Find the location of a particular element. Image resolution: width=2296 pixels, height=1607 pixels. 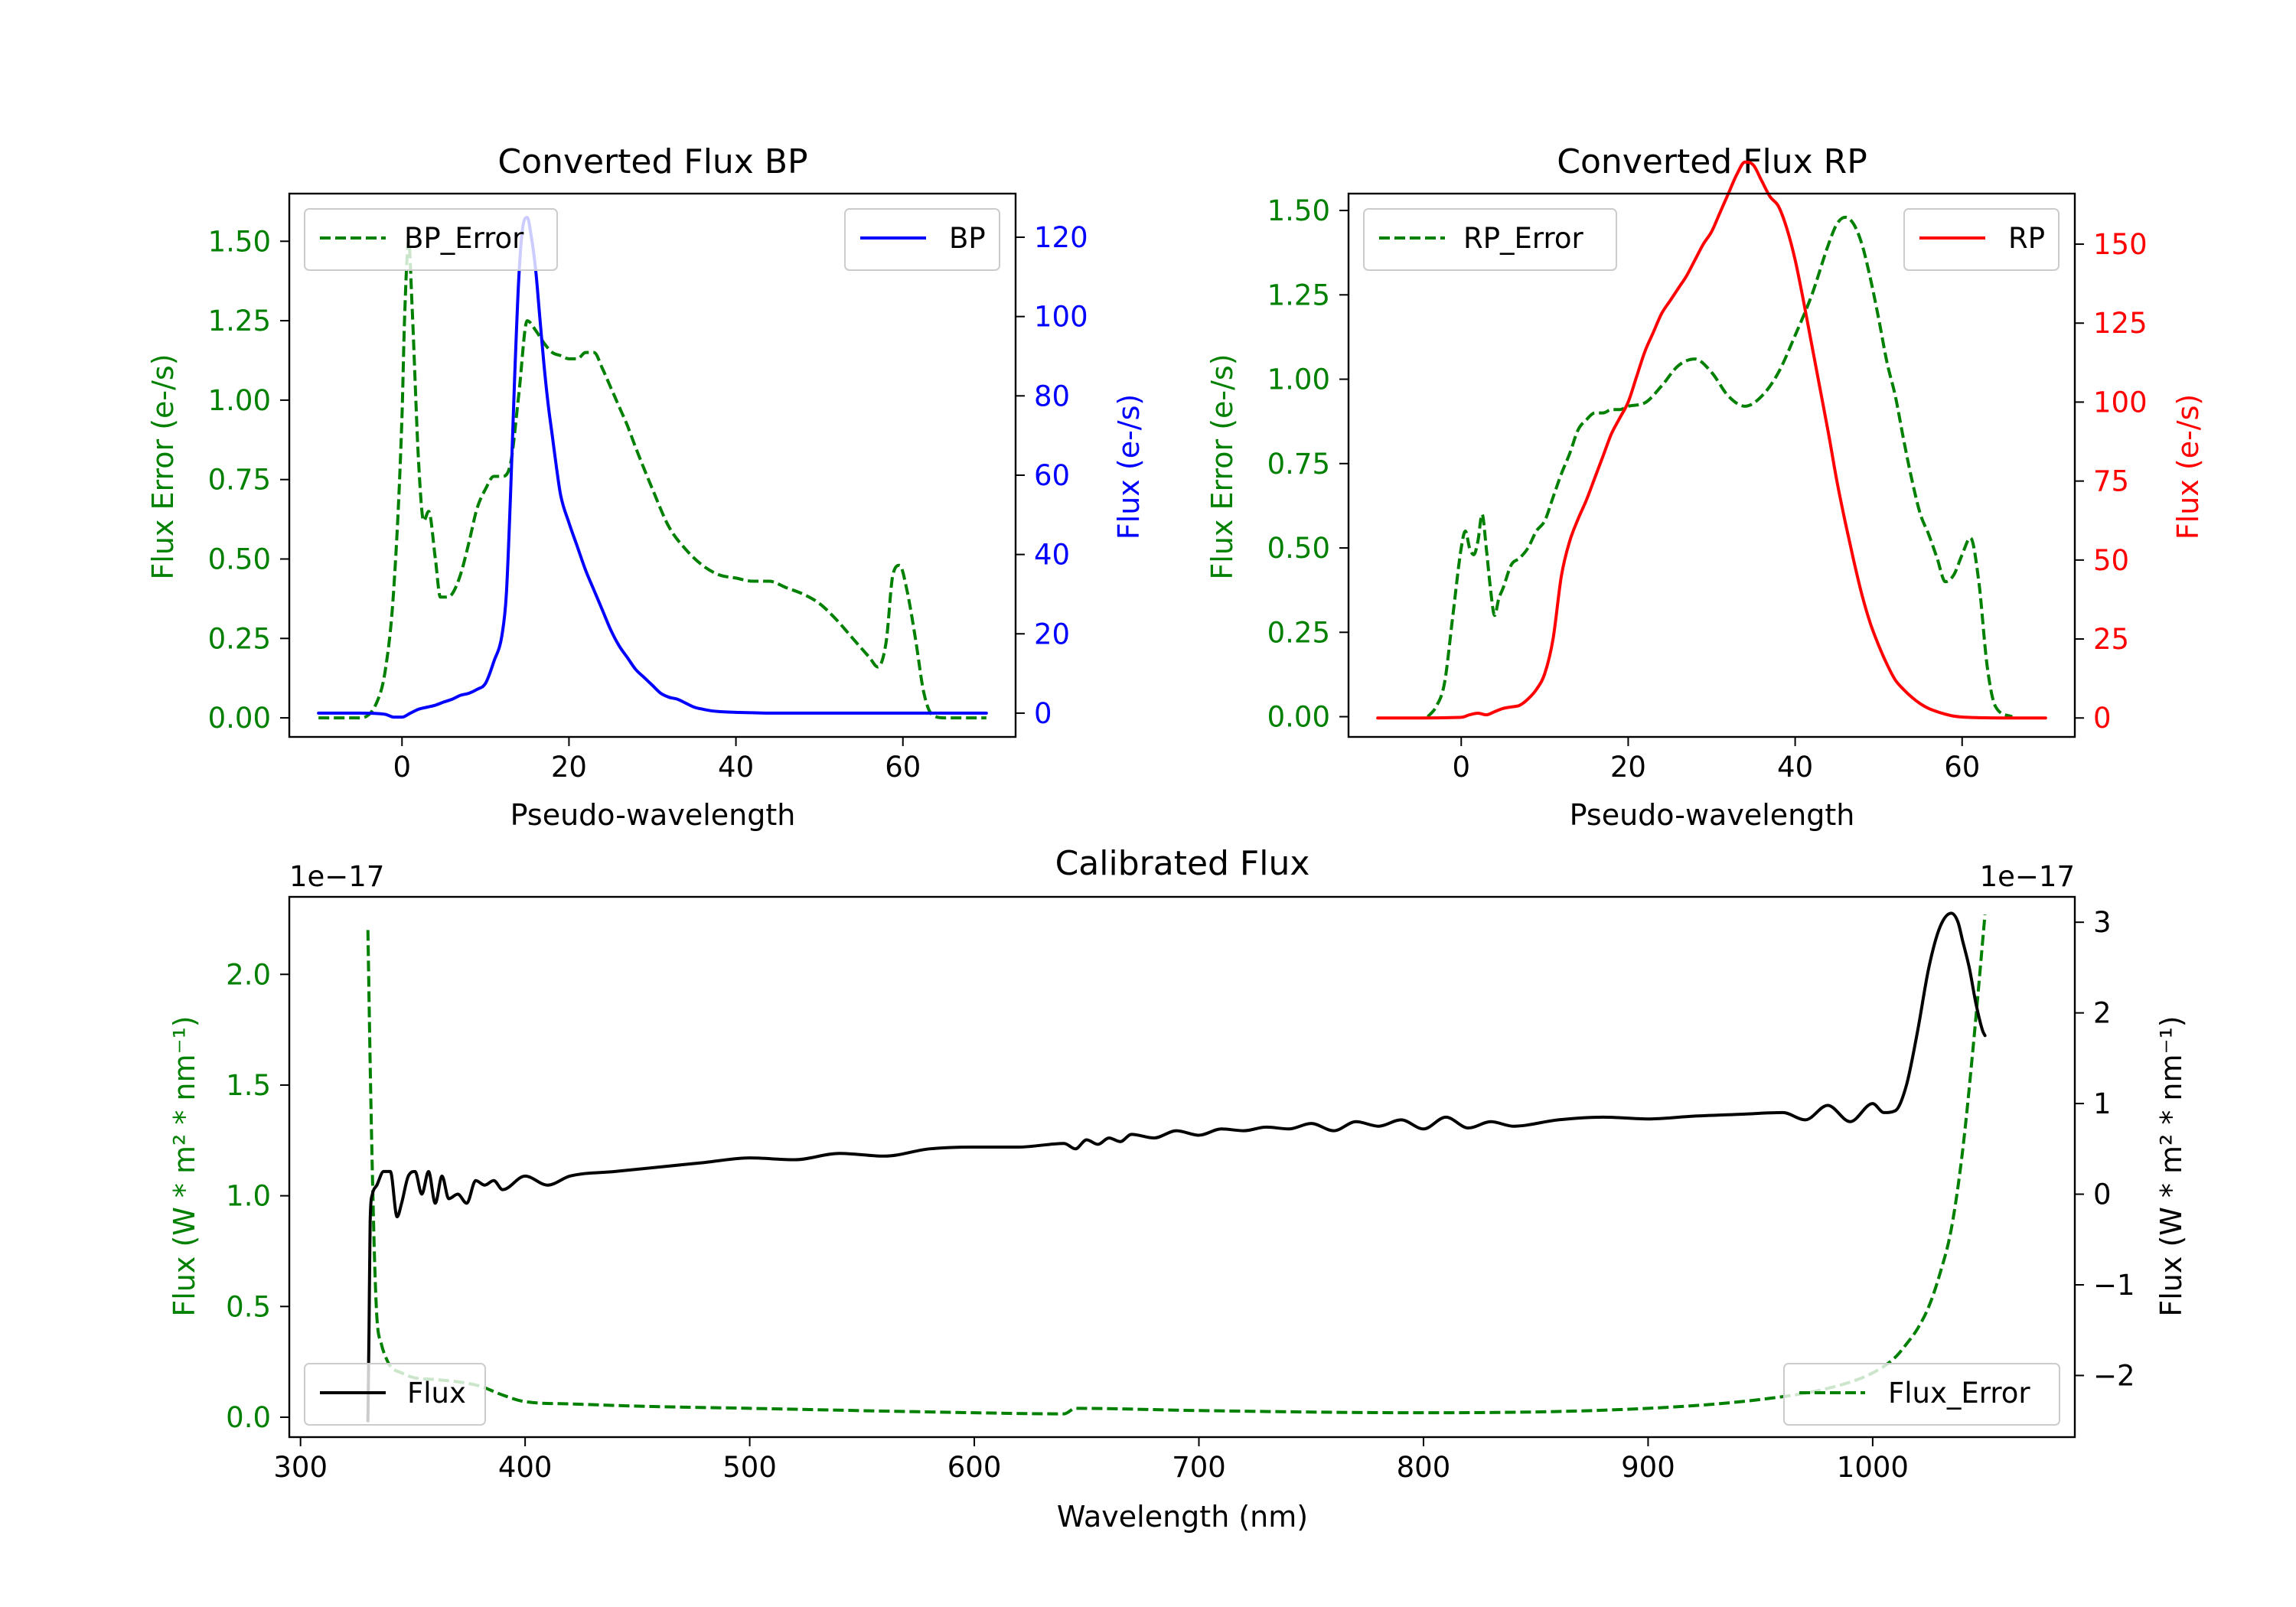

chart-bp-series-error is located at coordinates (652, 480).